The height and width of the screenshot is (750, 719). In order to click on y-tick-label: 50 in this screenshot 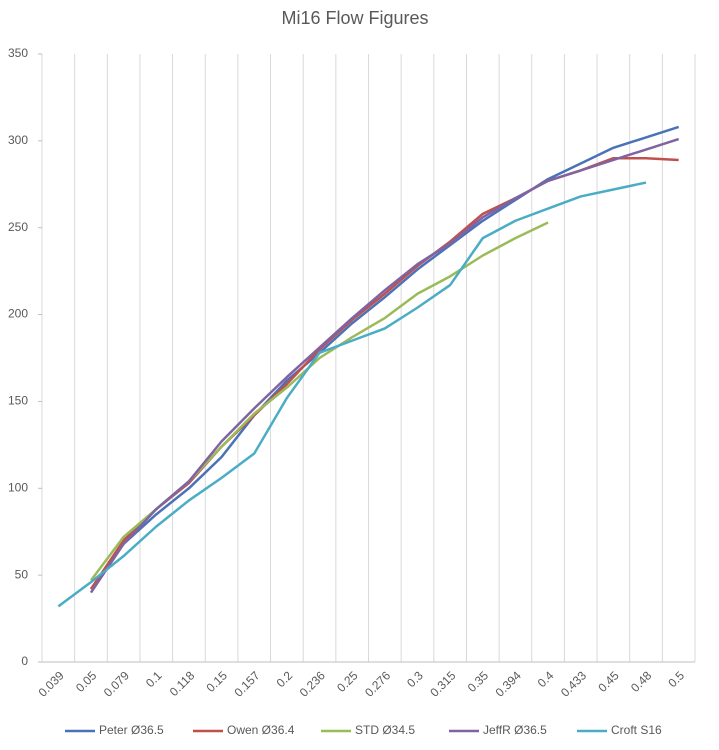, I will do `click(22, 574)`.